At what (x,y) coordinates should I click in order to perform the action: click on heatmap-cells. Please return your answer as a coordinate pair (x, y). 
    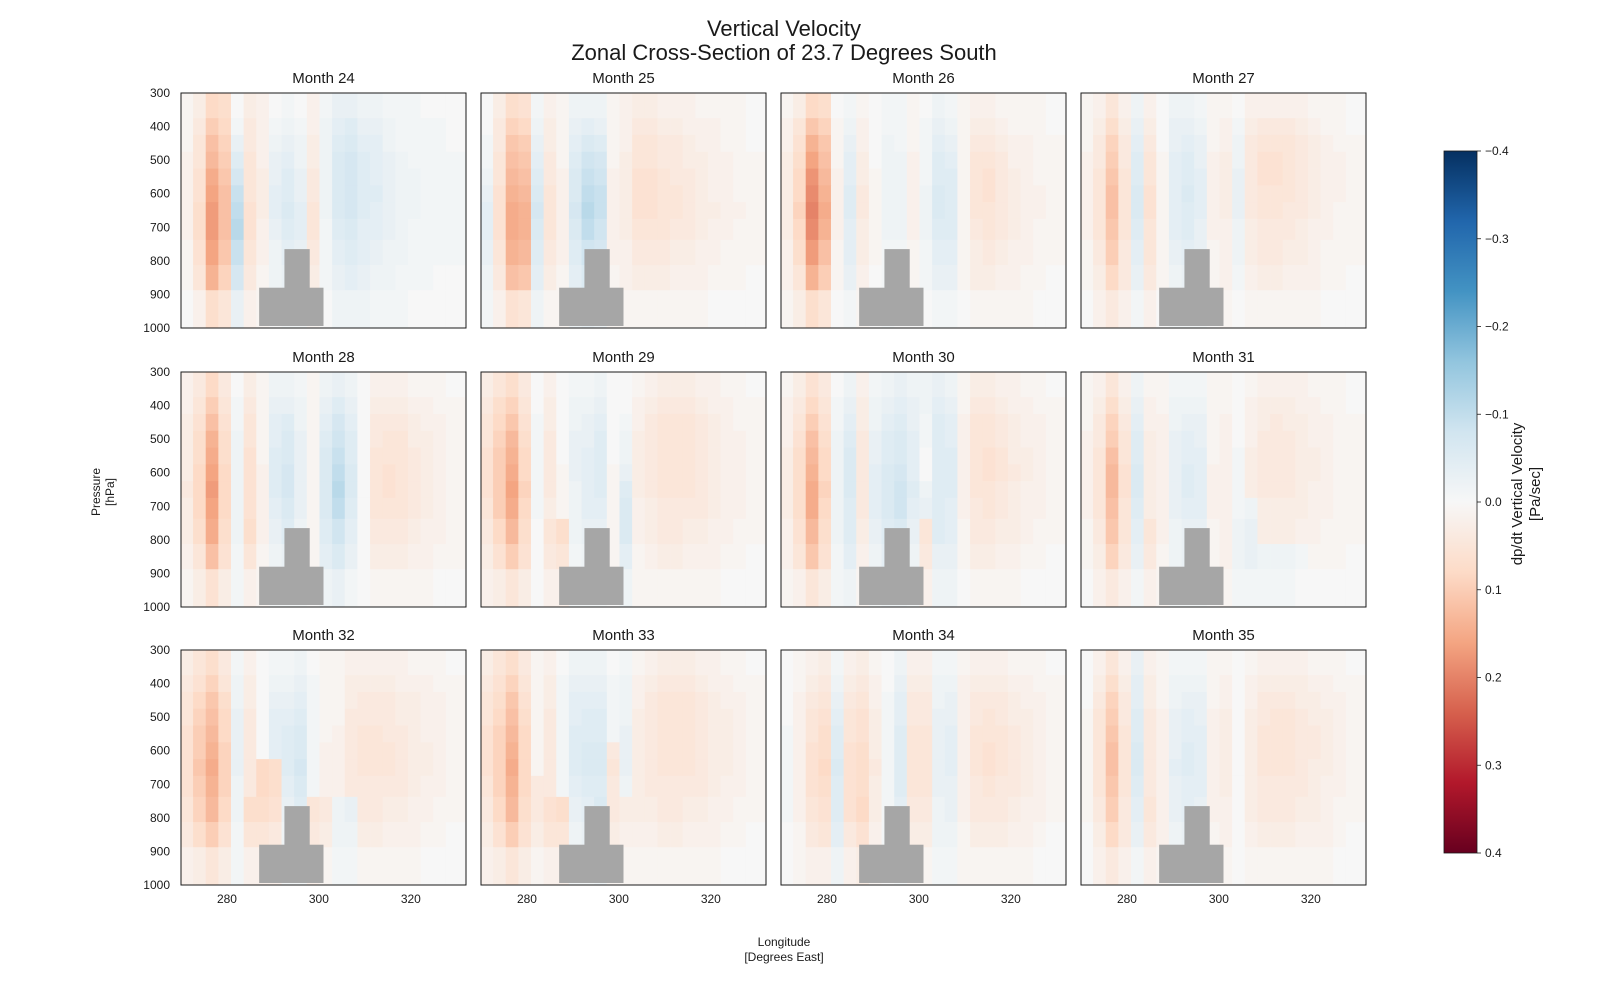
    Looking at the image, I should click on (624, 490).